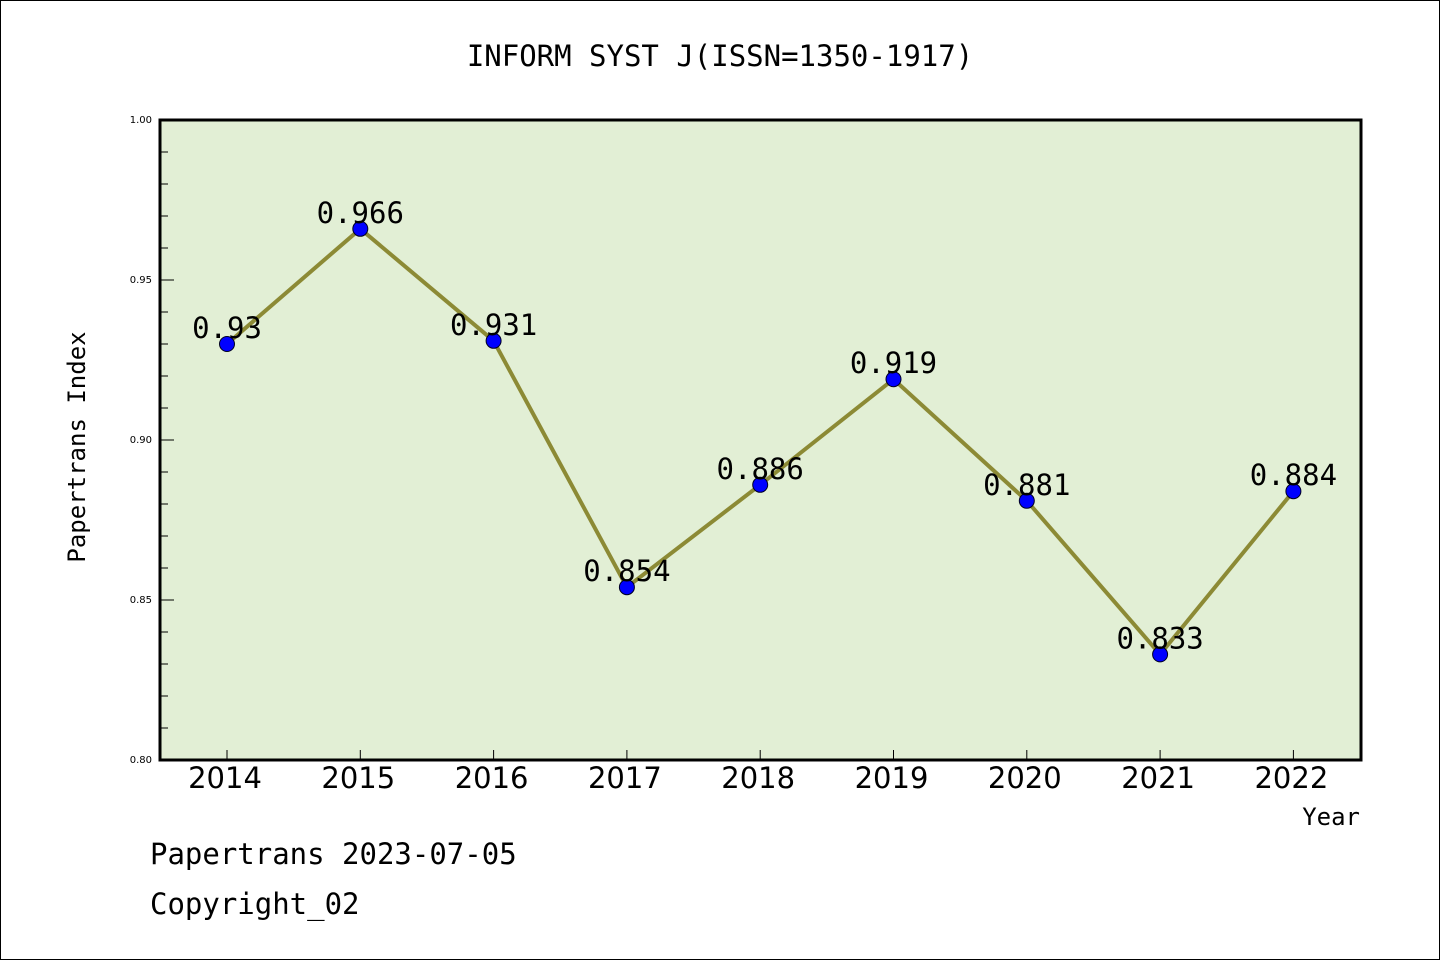 This screenshot has width=1440, height=960. I want to click on x-tick-label: 2018, so click(758, 778).